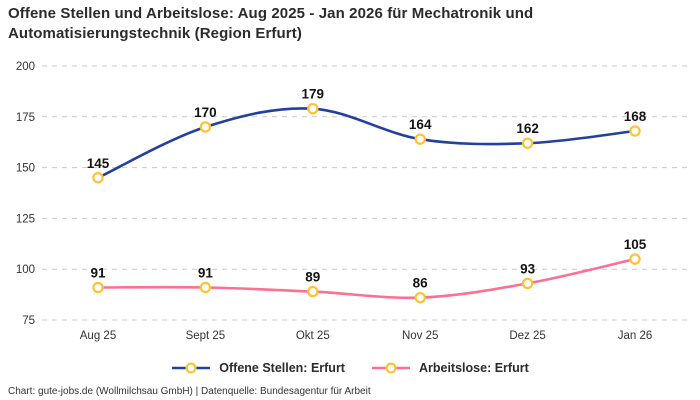 The image size is (700, 400). What do you see at coordinates (205, 112) in the screenshot?
I see `data-point-label: 170` at bounding box center [205, 112].